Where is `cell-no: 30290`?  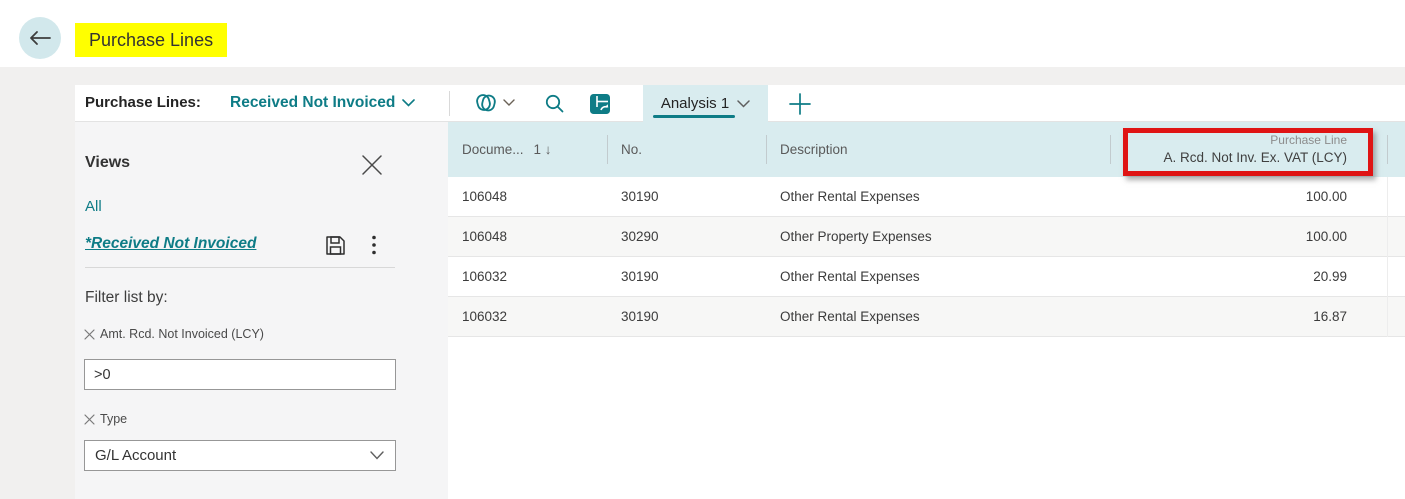 cell-no: 30290 is located at coordinates (640, 236).